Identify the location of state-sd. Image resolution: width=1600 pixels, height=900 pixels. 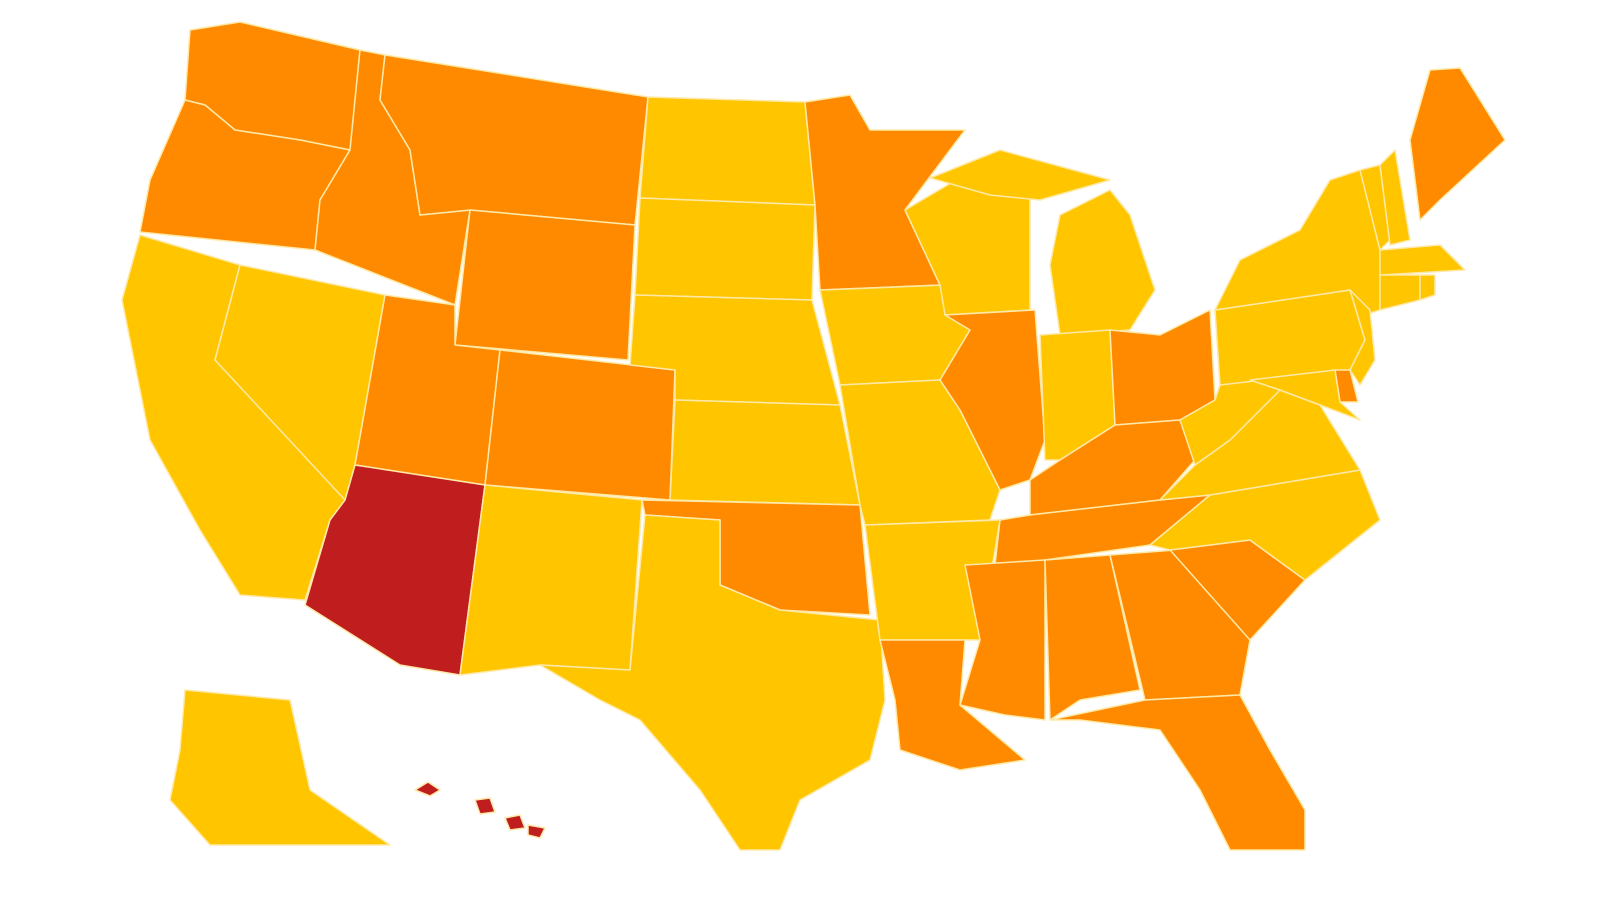
(725, 249).